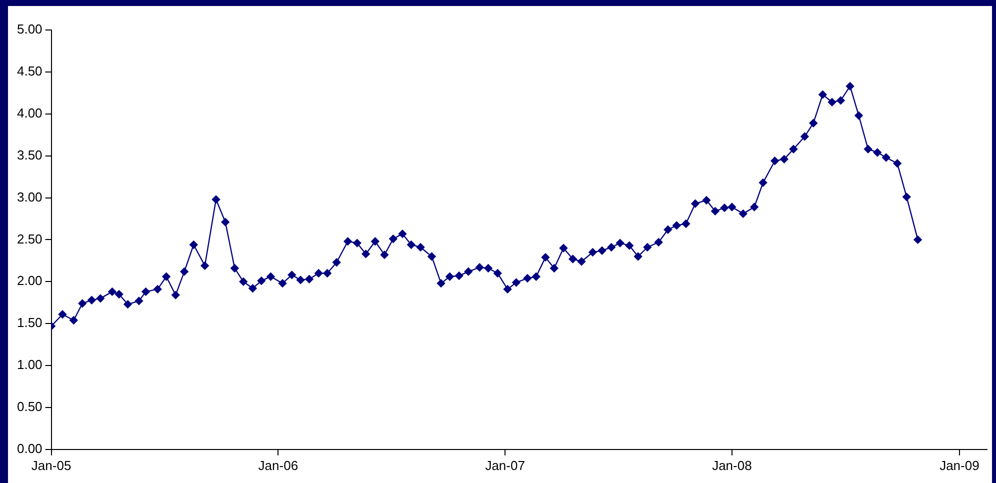 The width and height of the screenshot is (996, 483). I want to click on x-tick-label: Jan-09, so click(960, 465).